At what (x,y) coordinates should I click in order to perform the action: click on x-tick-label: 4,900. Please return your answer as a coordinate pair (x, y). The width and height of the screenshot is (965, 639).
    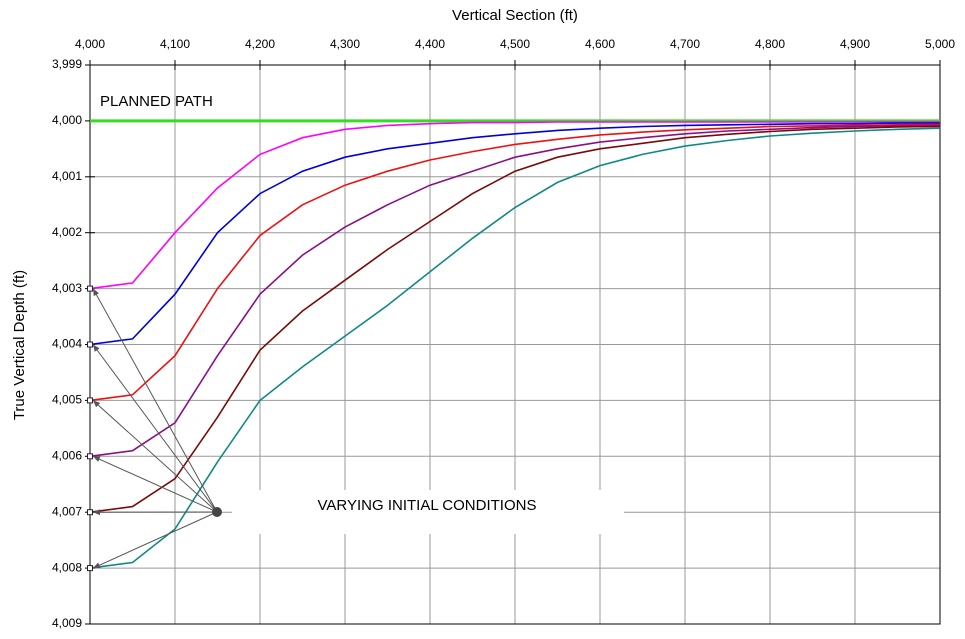
    Looking at the image, I should click on (855, 44).